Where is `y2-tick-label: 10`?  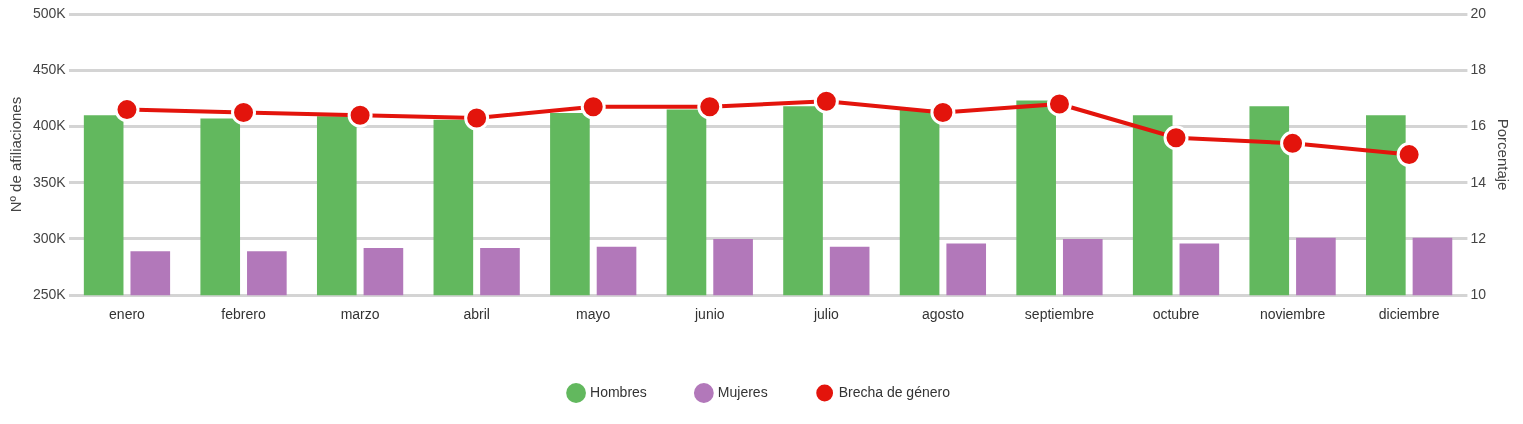 y2-tick-label: 10 is located at coordinates (1478, 294).